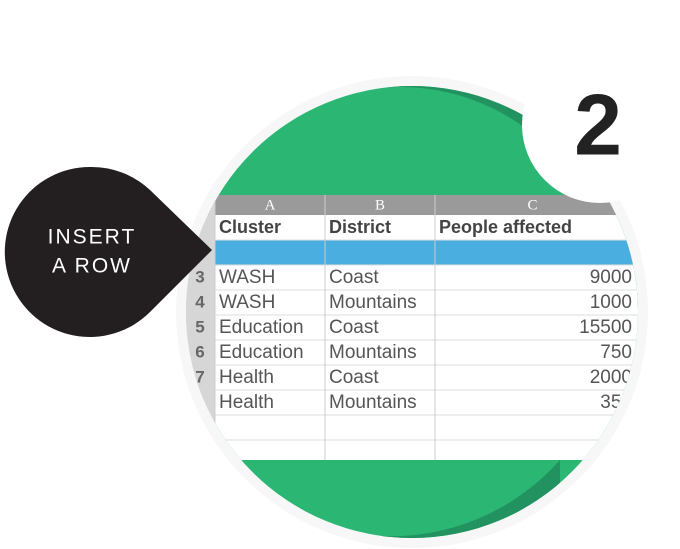  I want to click on column-label: B, so click(380, 205).